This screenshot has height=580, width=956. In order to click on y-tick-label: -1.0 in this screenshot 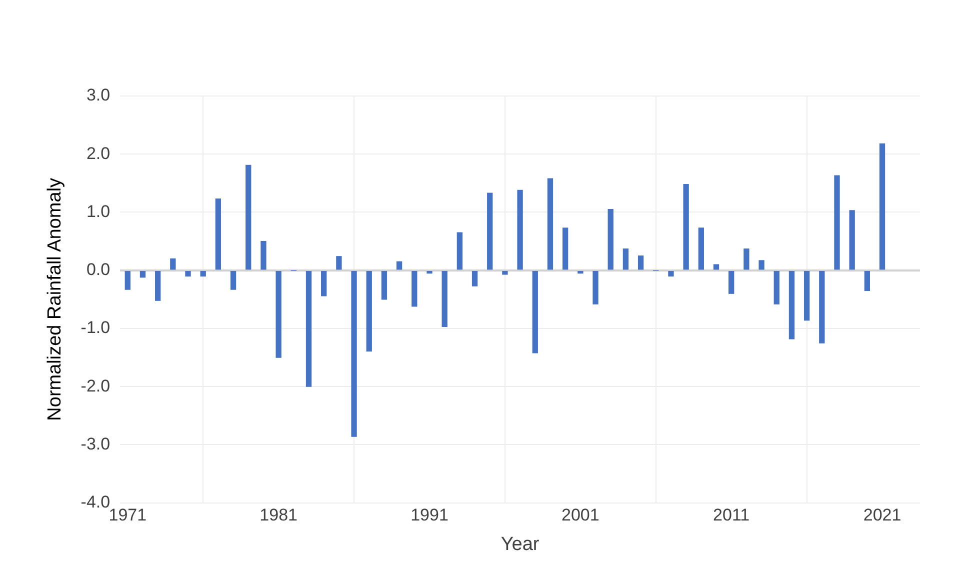, I will do `click(95, 328)`.